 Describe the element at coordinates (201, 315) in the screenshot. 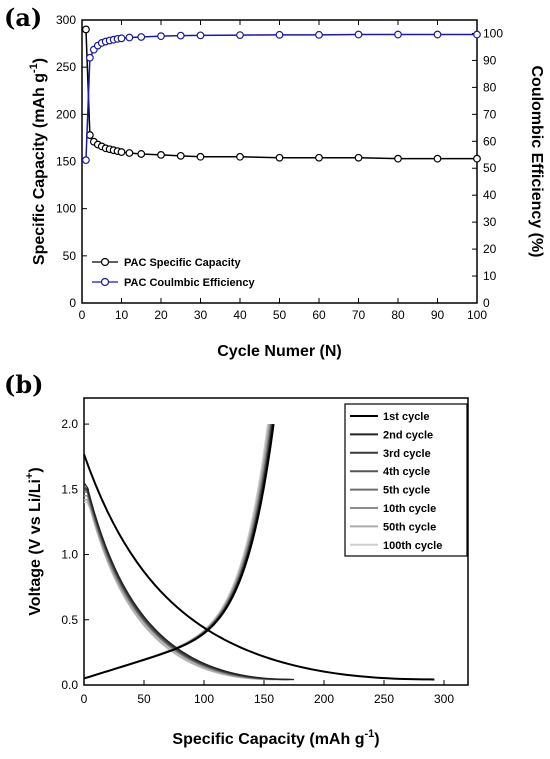

I see `x-tick-label-a: 30` at that location.